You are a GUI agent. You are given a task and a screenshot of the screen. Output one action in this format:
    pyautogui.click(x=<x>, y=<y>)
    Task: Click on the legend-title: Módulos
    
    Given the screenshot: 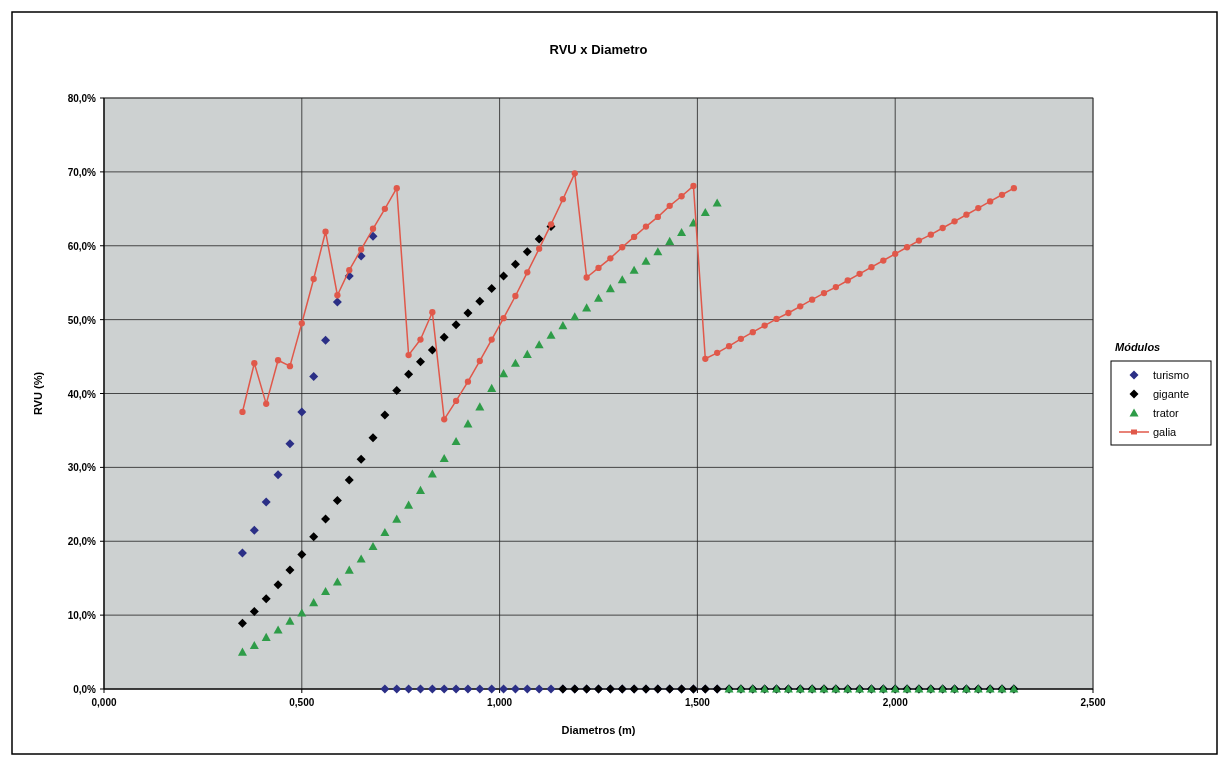 What is the action you would take?
    pyautogui.click(x=1138, y=347)
    